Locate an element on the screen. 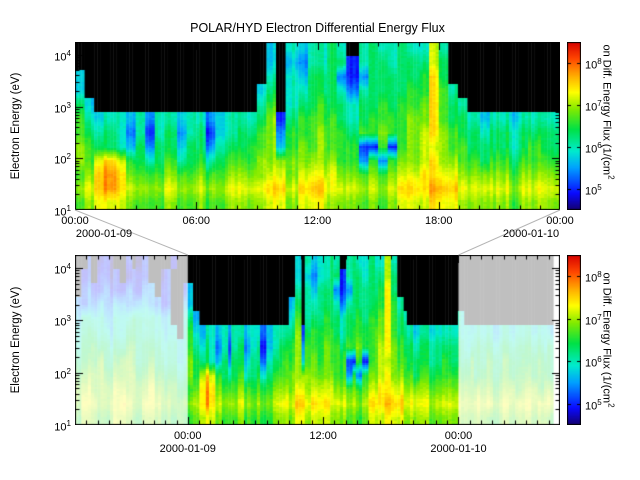 The width and height of the screenshot is (640, 480). colorbar-label-top: on Diff. Energy Flux (1/(cm2 is located at coordinates (608, 112).